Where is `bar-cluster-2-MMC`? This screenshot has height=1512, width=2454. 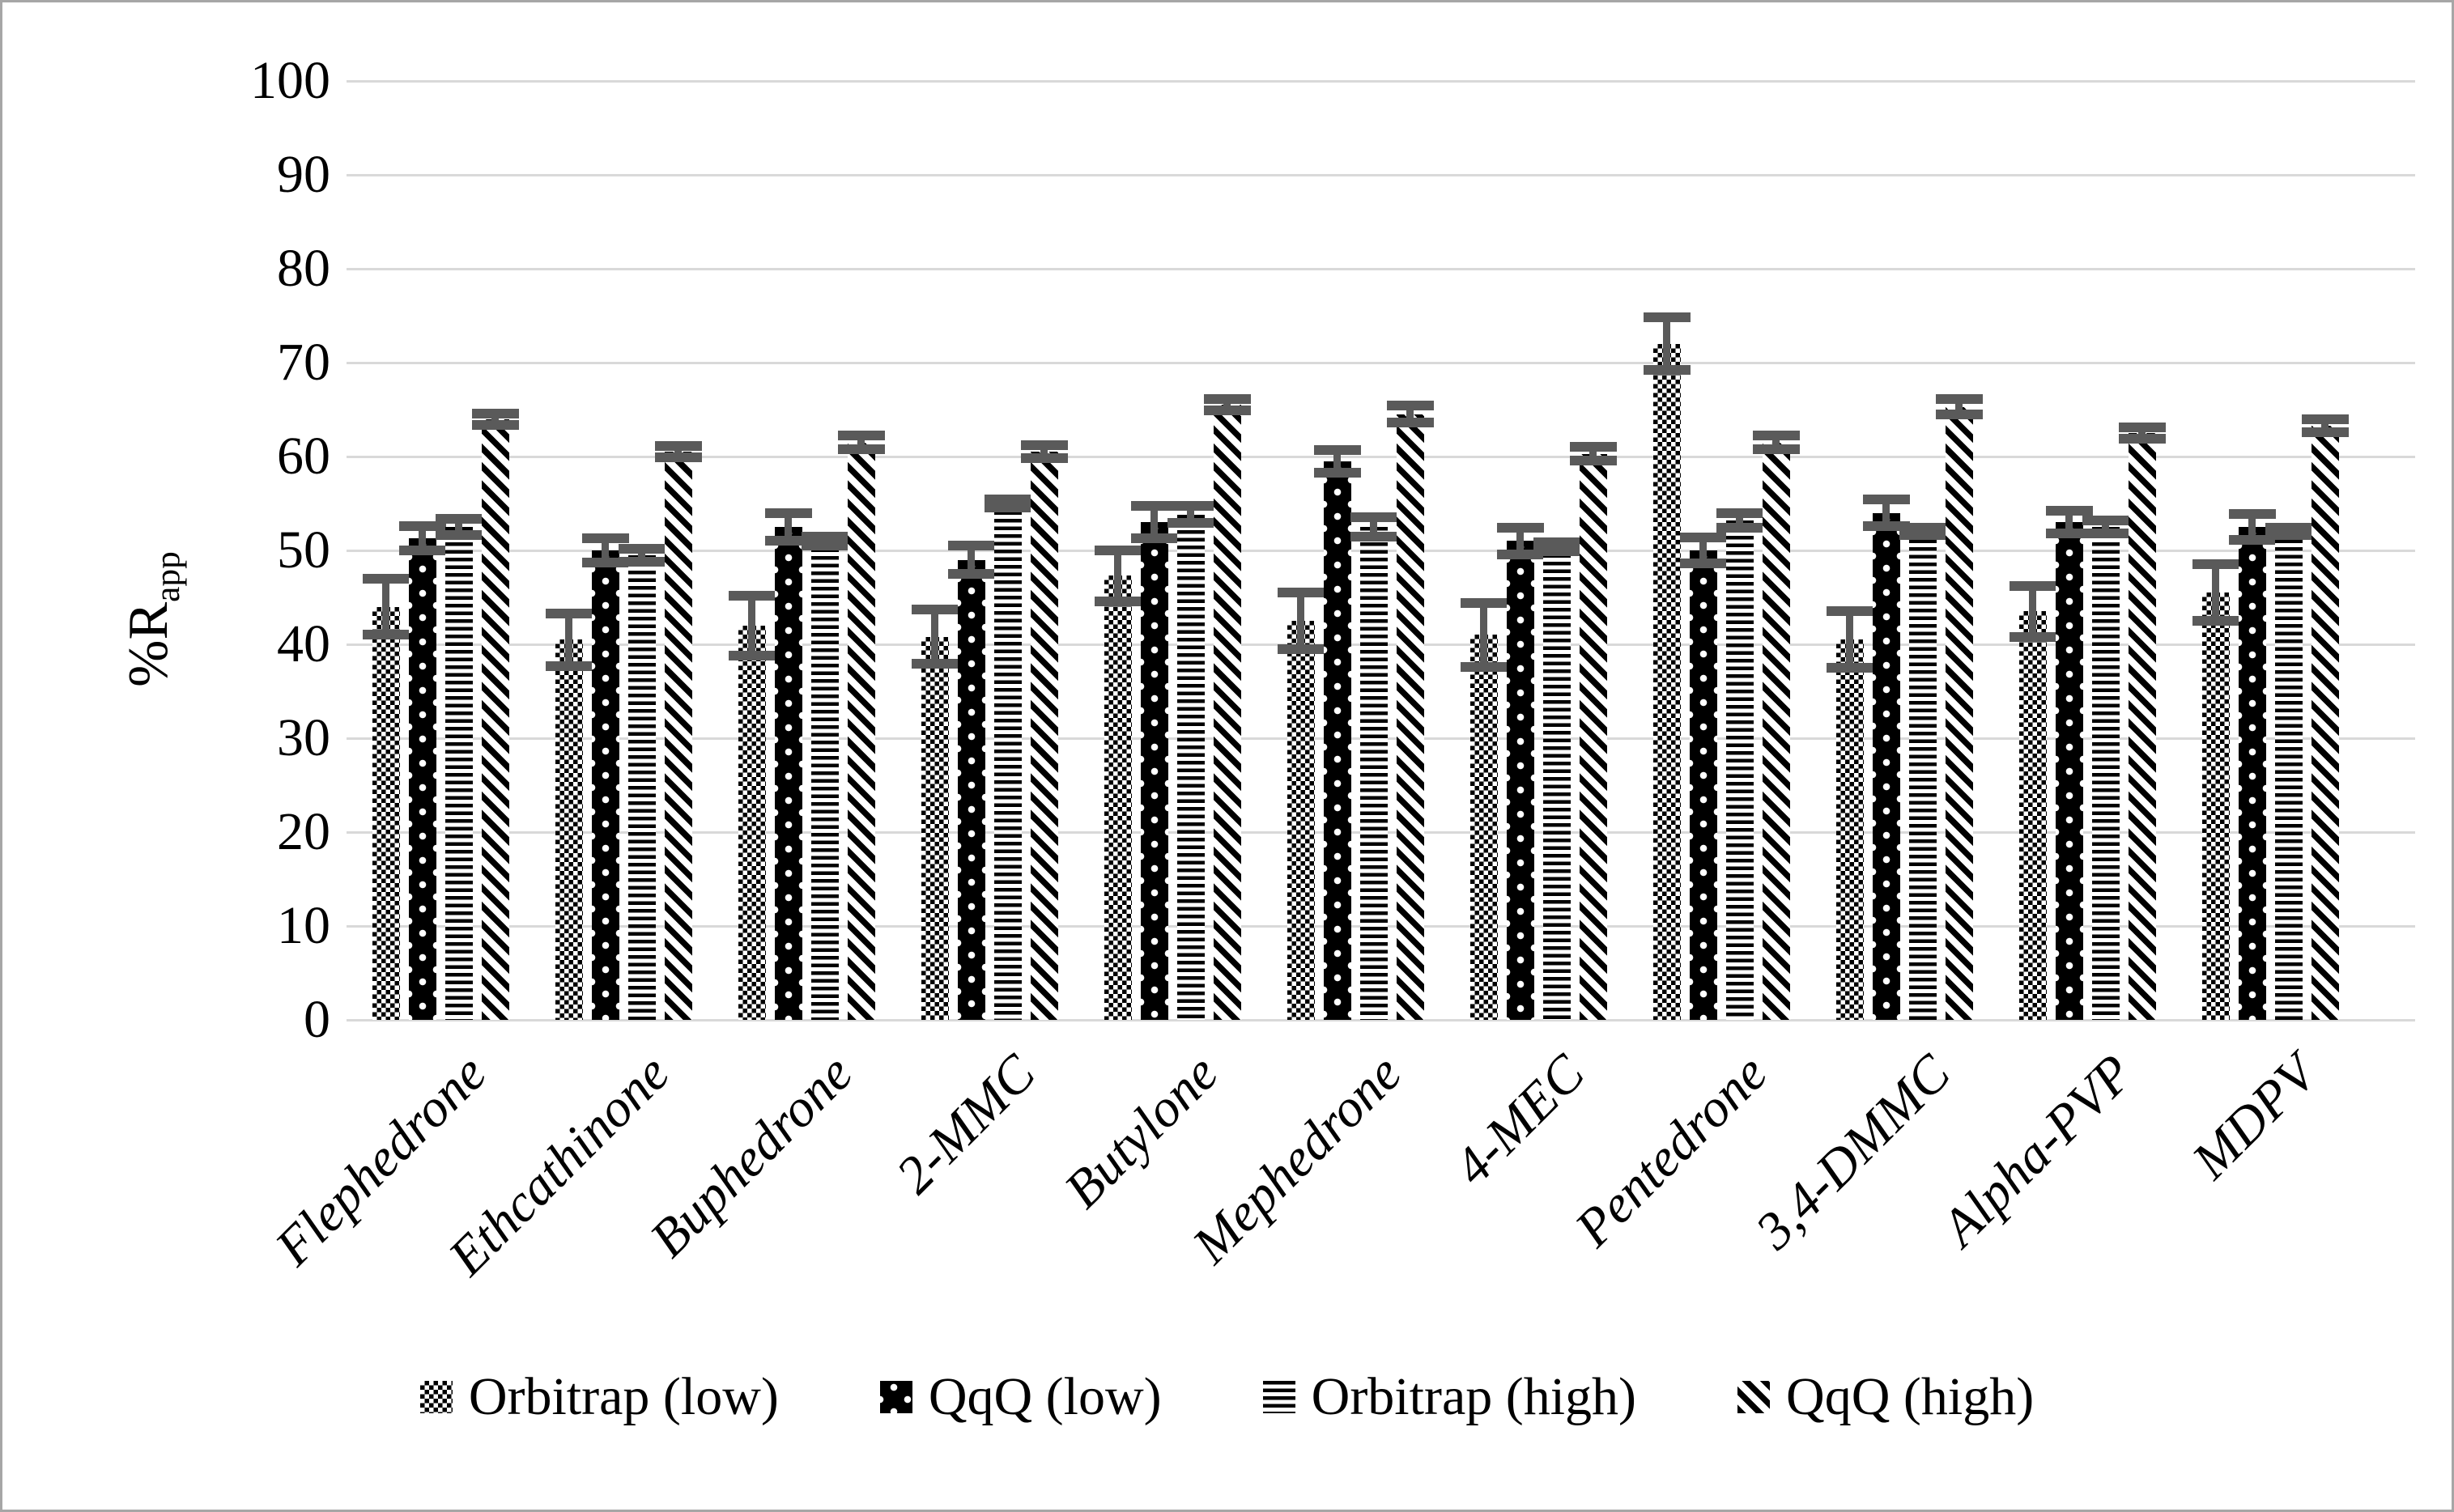
bar-cluster-2-MMC is located at coordinates (989, 550).